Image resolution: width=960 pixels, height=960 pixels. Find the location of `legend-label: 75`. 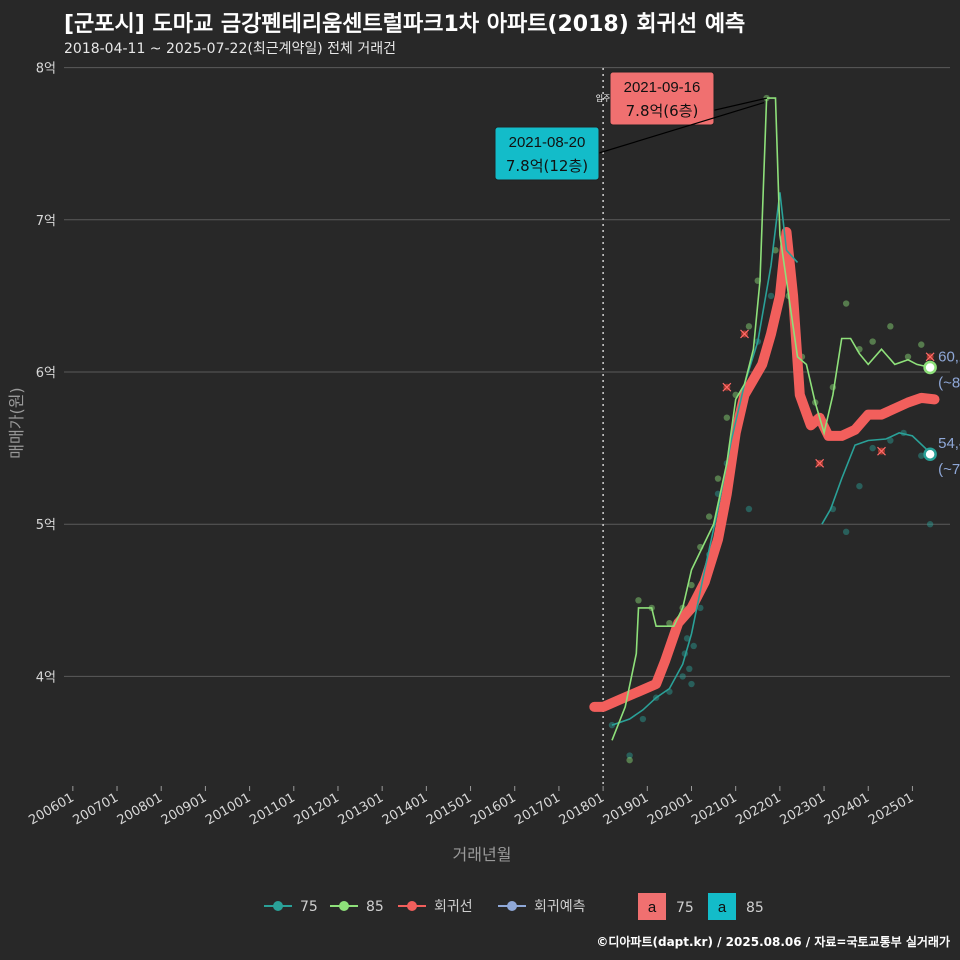

legend-label: 75 is located at coordinates (309, 907).